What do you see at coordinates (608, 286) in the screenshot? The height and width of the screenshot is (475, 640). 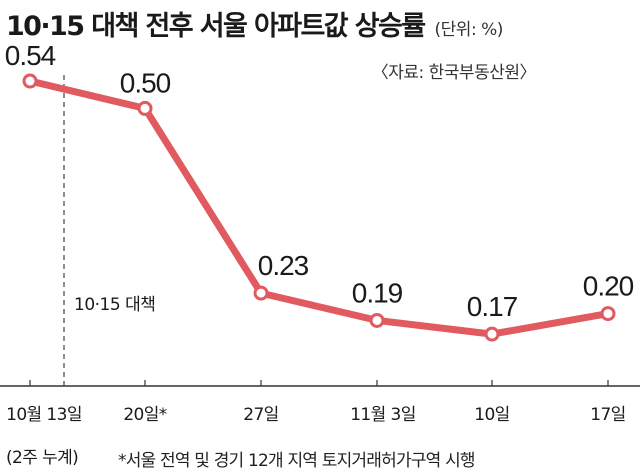 I see `value-label-5: 0.20` at bounding box center [608, 286].